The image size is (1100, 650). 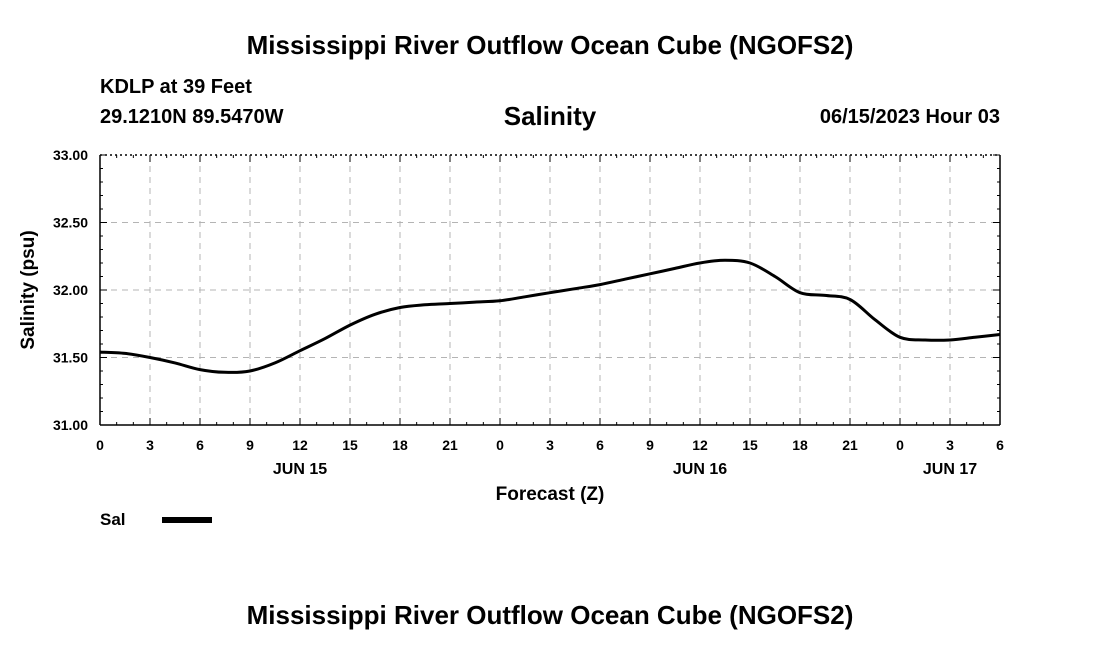 I want to click on station-coords: 29.1210N 89.5470W, so click(x=192, y=117).